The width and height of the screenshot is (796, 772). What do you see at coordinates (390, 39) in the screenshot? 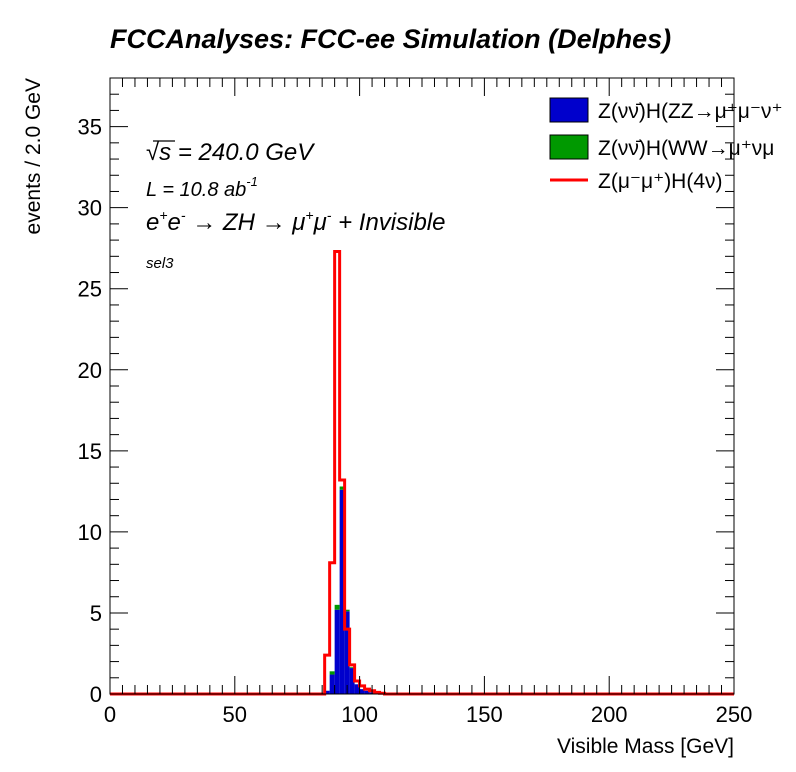
I see `chart-title: FCCAnalyses: FCC-ee Simulation (Delphes)` at bounding box center [390, 39].